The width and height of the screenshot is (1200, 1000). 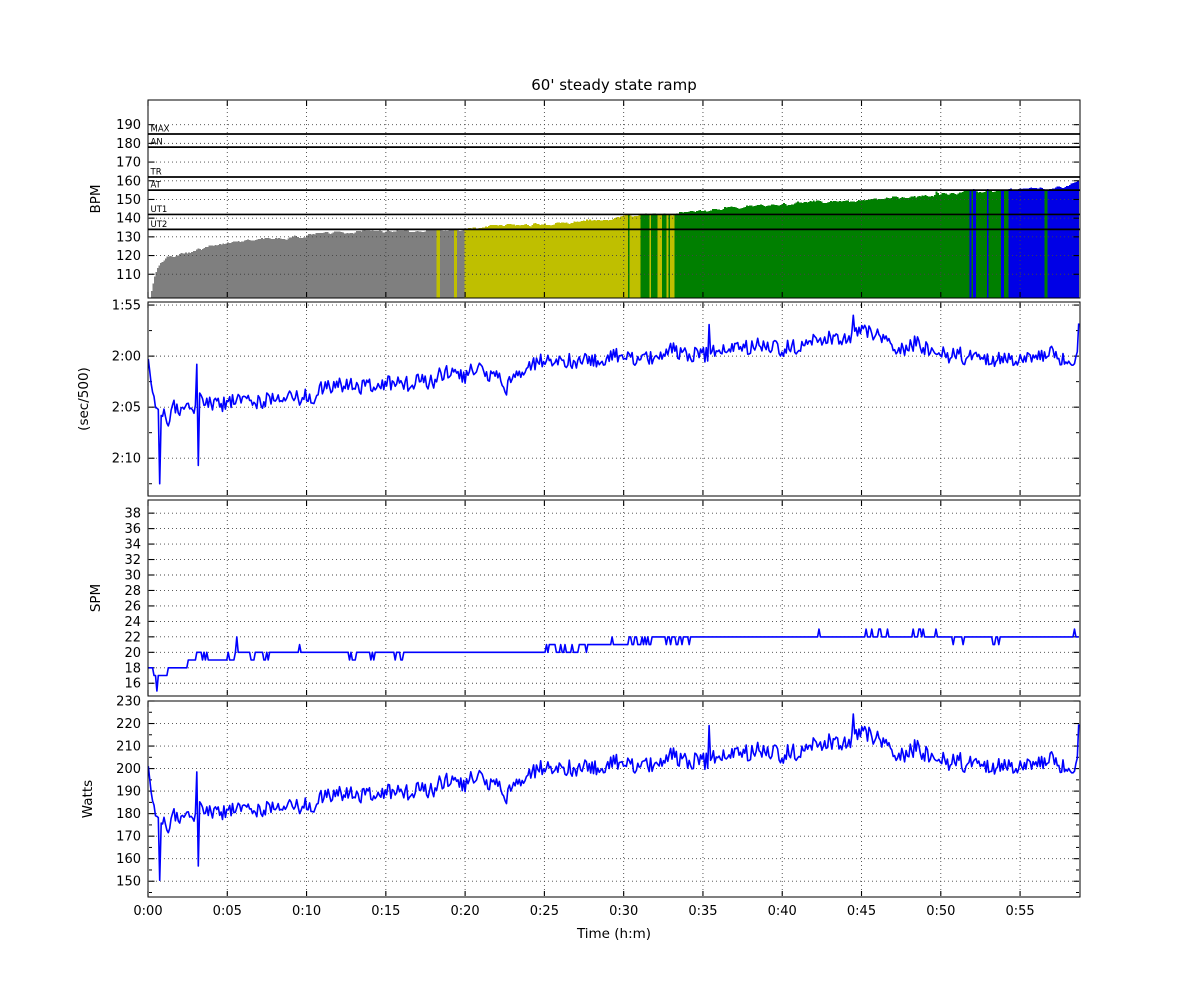 What do you see at coordinates (132, 560) in the screenshot?
I see `y-tick-label-stroke_rate: 32` at bounding box center [132, 560].